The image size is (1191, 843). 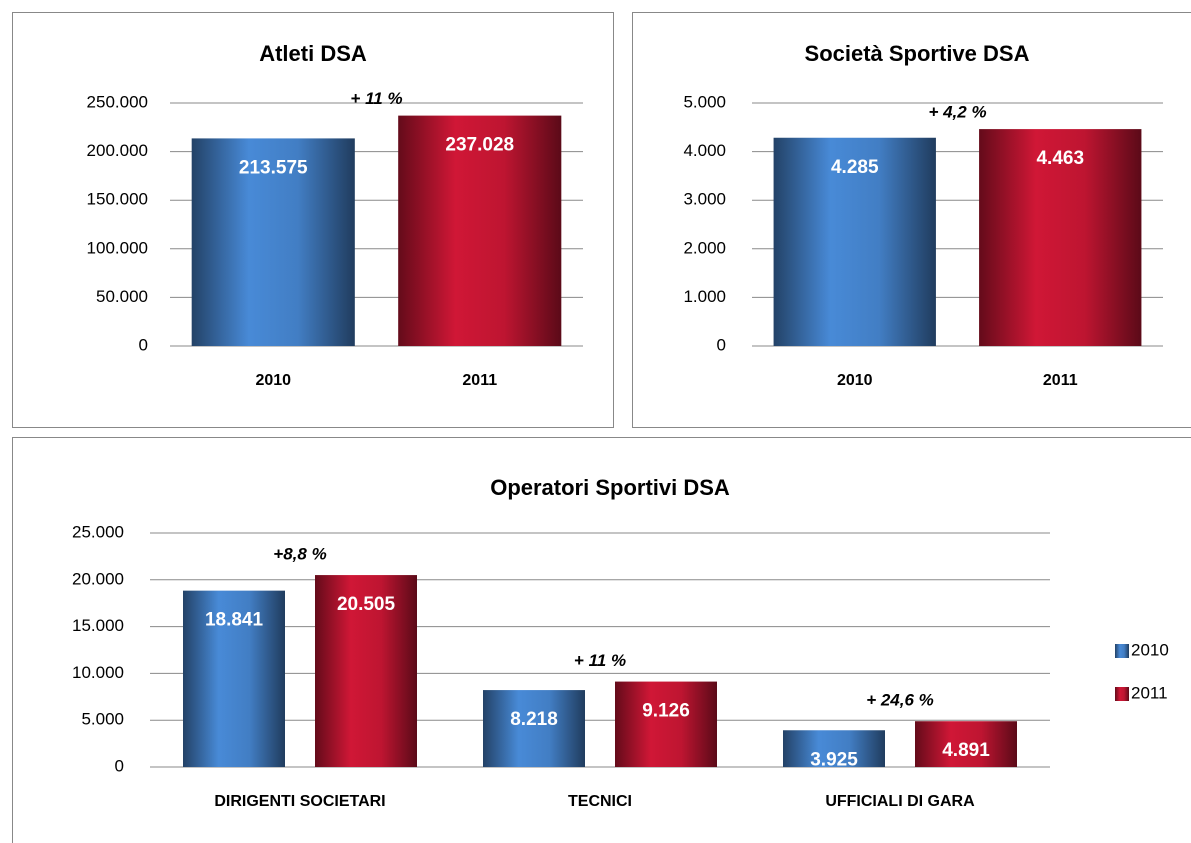 I want to click on x-tick-label: TECNICI, so click(x=600, y=801).